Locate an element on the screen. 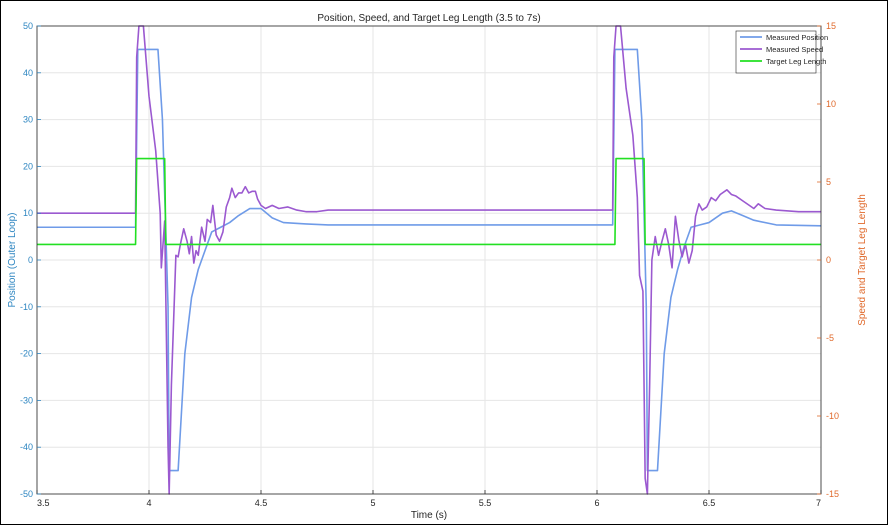  left-tick-label: -40 is located at coordinates (26, 447).